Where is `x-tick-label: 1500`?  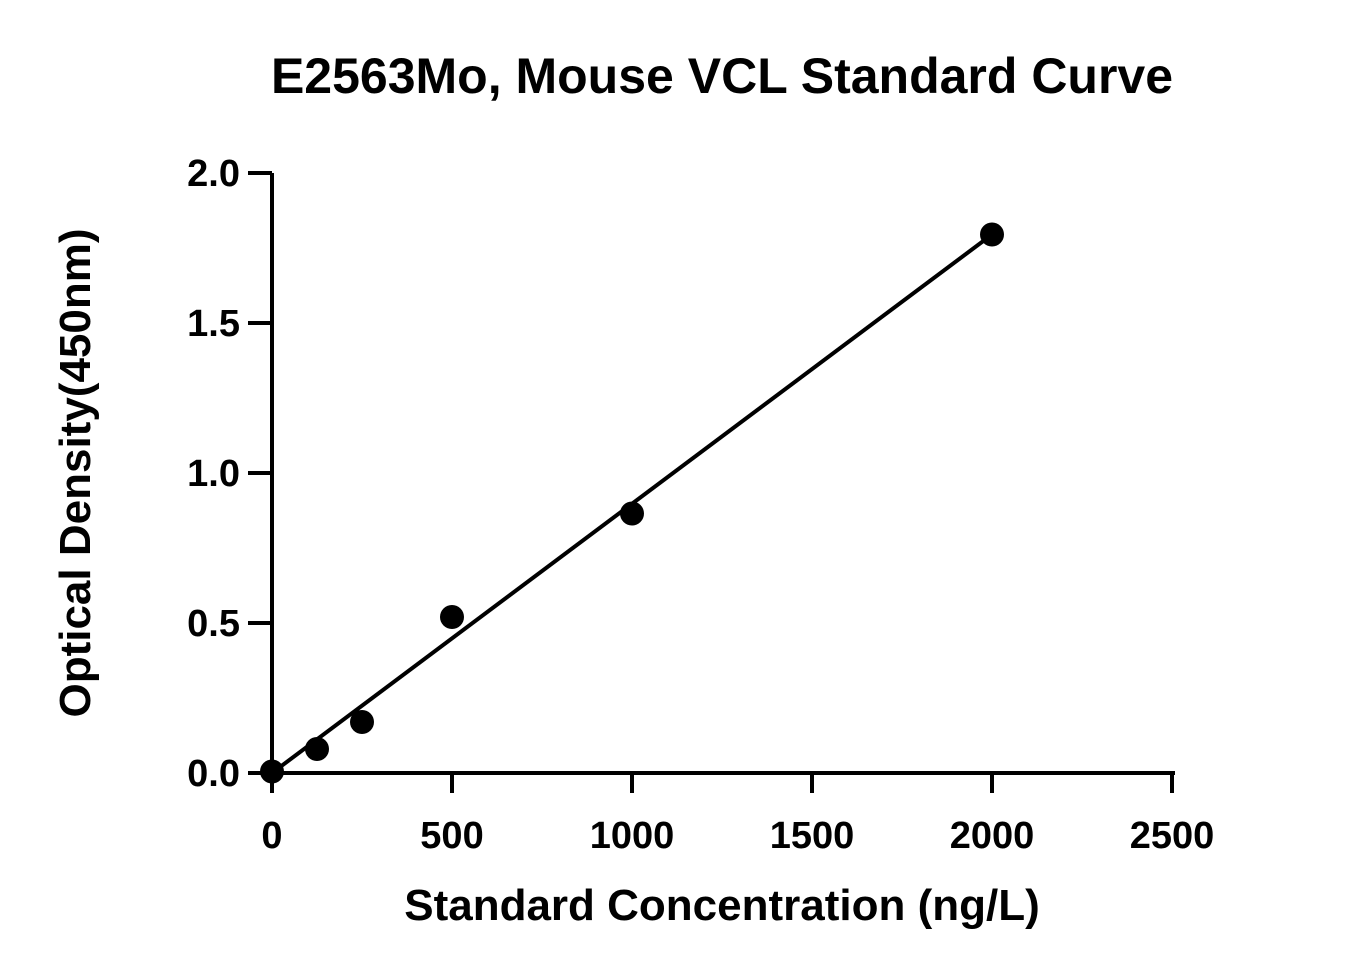
x-tick-label: 1500 is located at coordinates (812, 836).